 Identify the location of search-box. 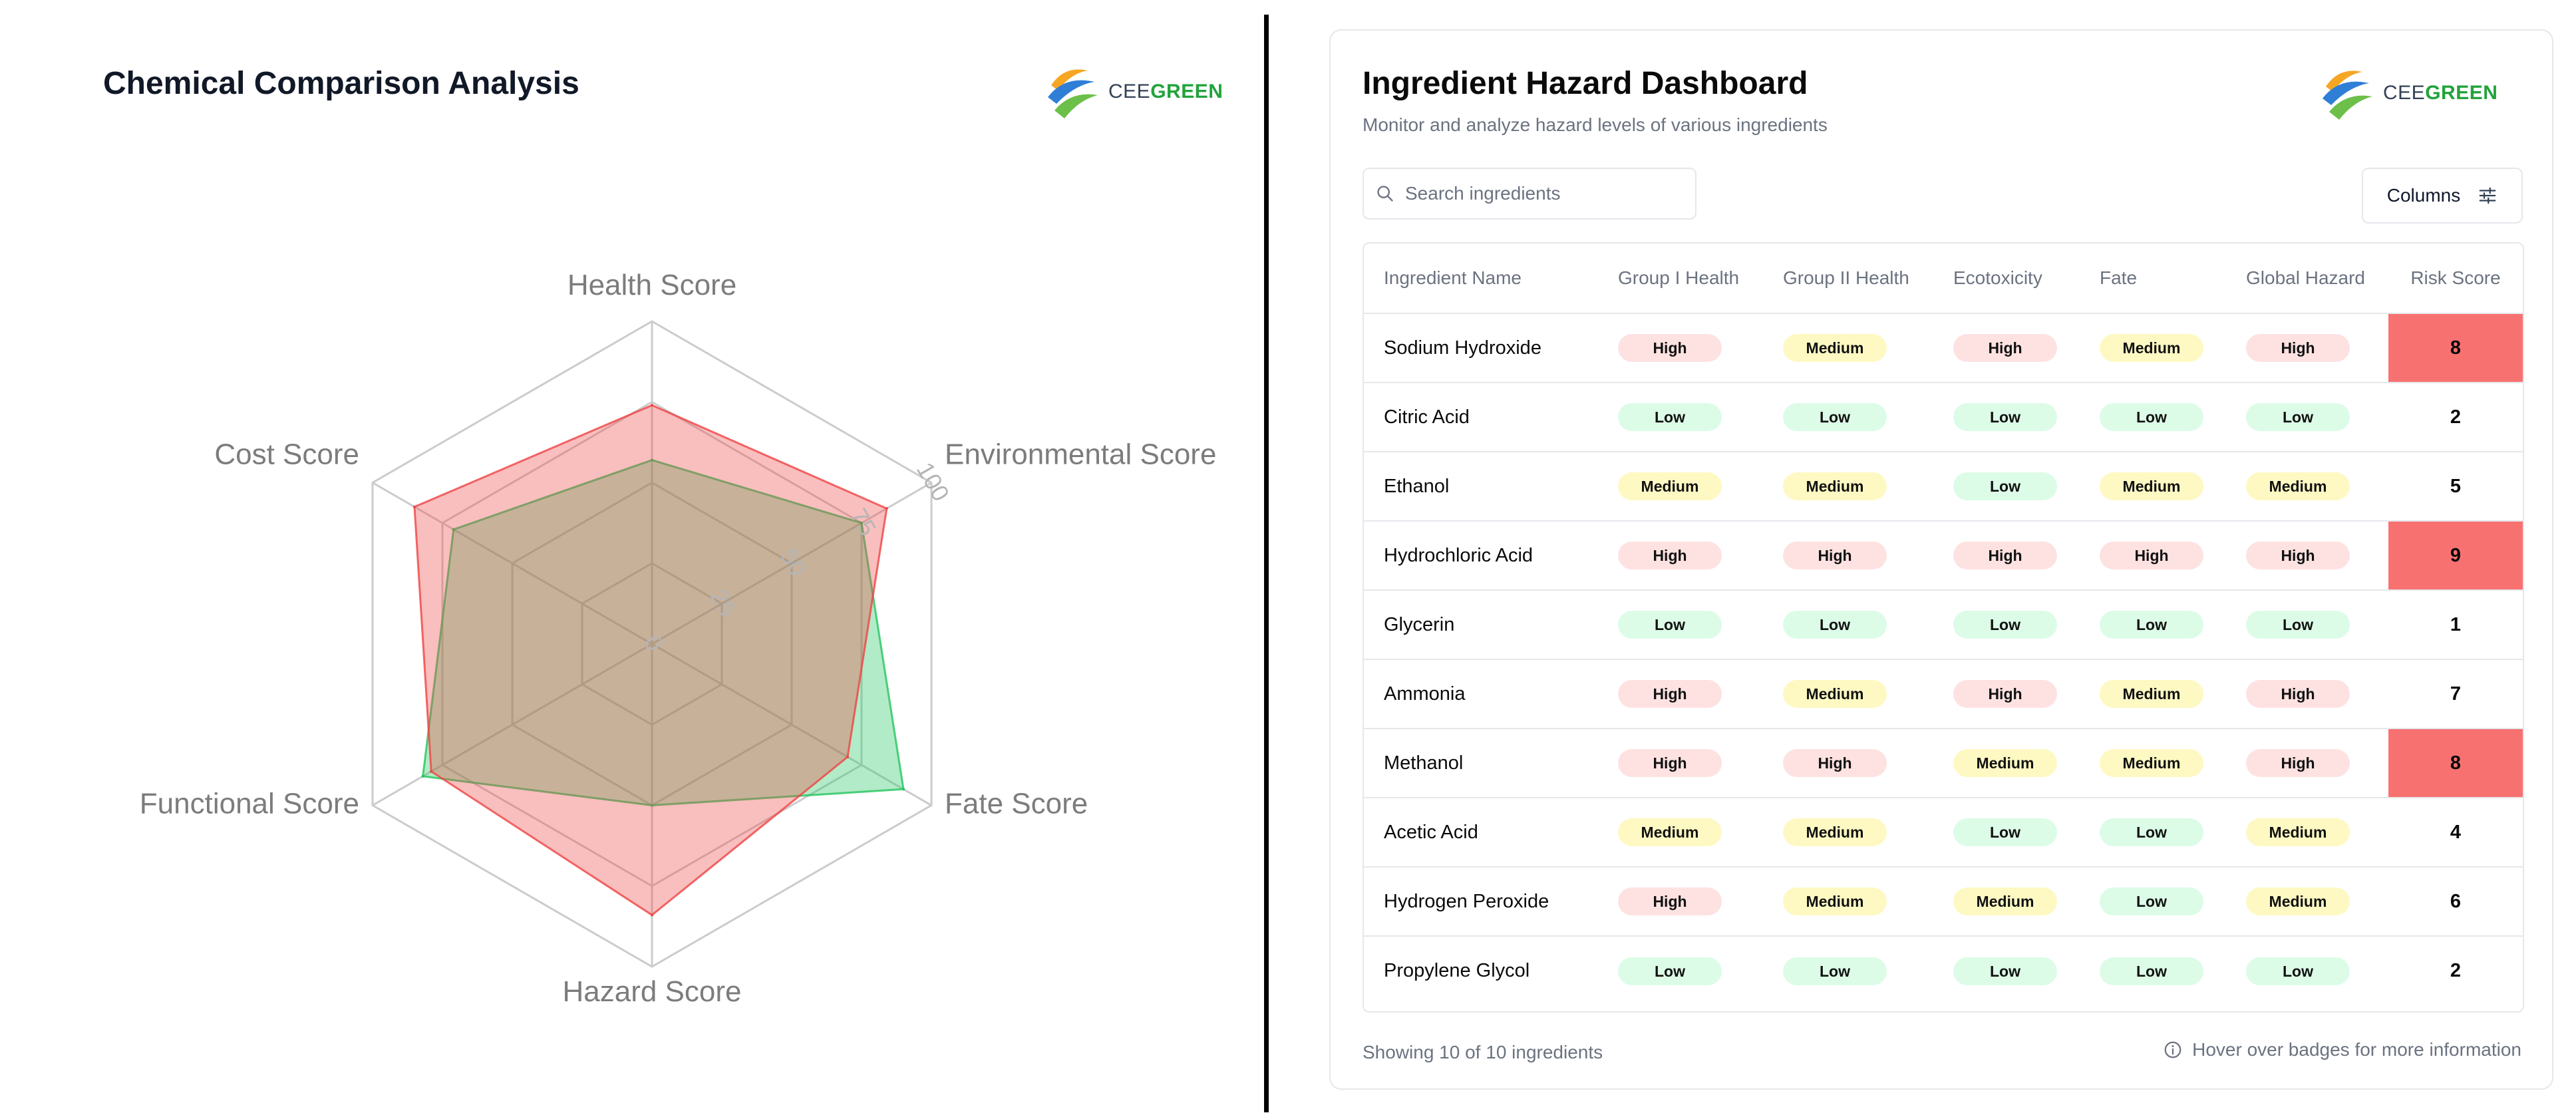
(1529, 194).